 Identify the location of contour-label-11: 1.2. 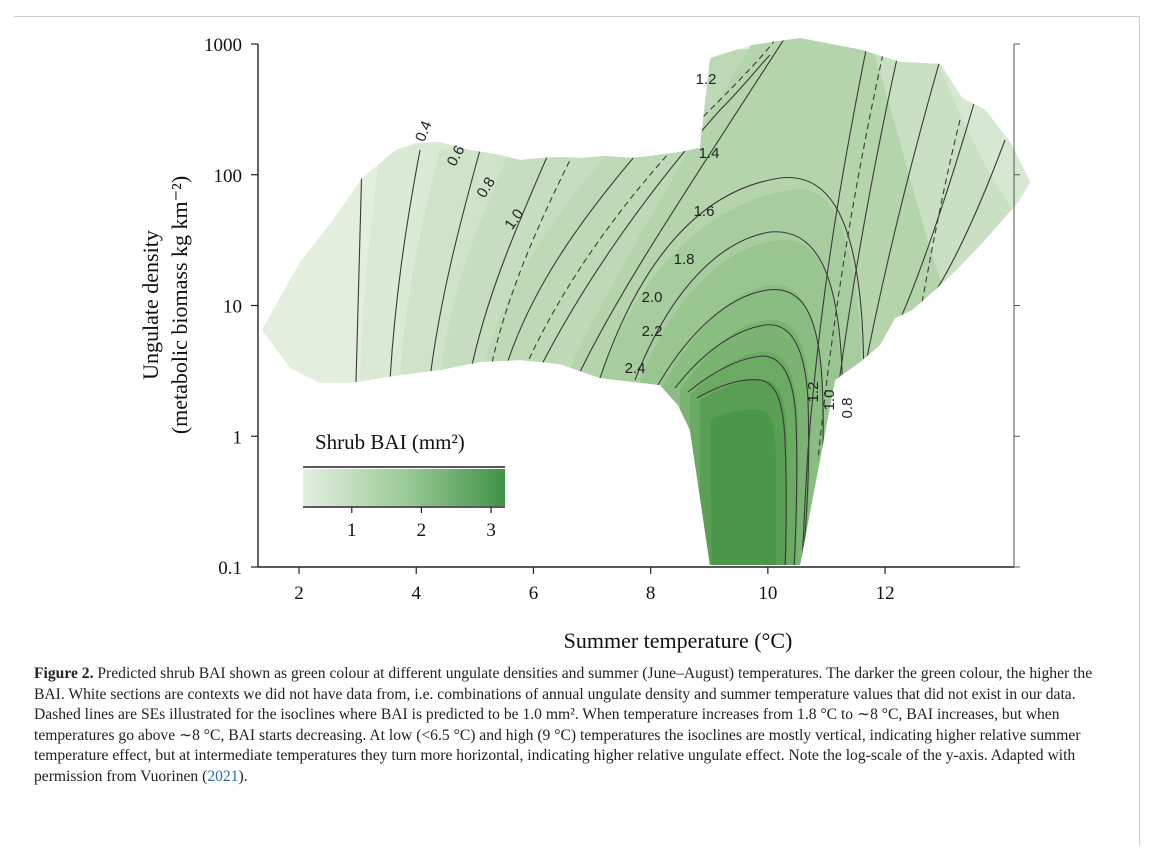
(813, 392).